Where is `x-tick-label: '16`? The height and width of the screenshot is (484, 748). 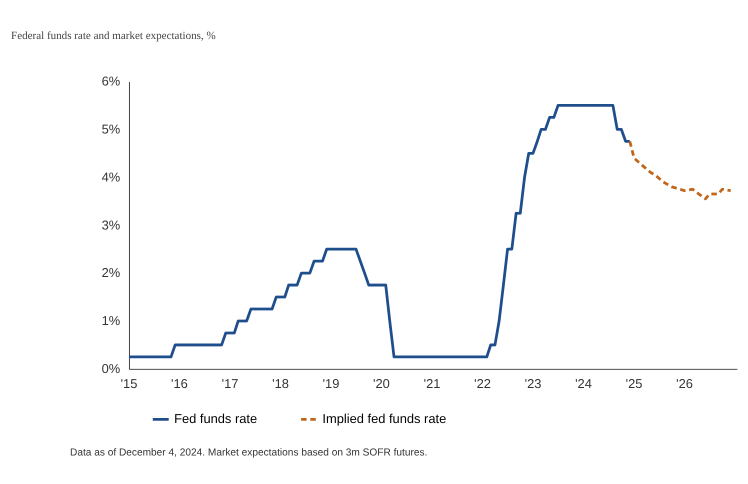 x-tick-label: '16 is located at coordinates (179, 384).